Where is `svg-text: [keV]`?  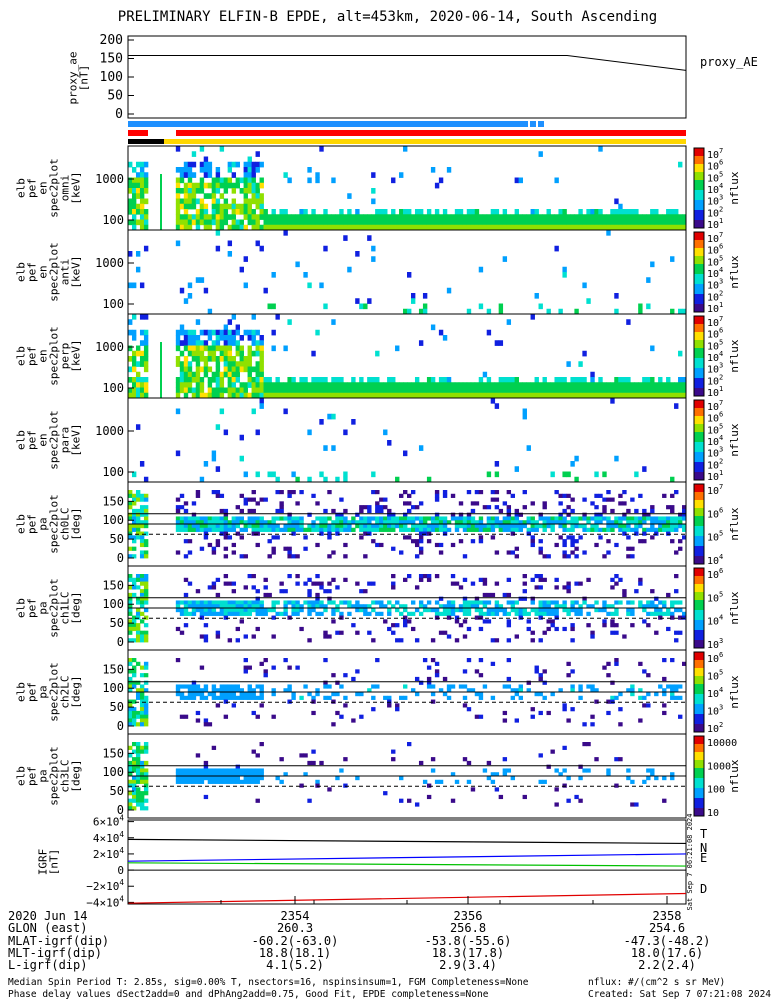 svg-text: [keV] is located at coordinates (76, 271).